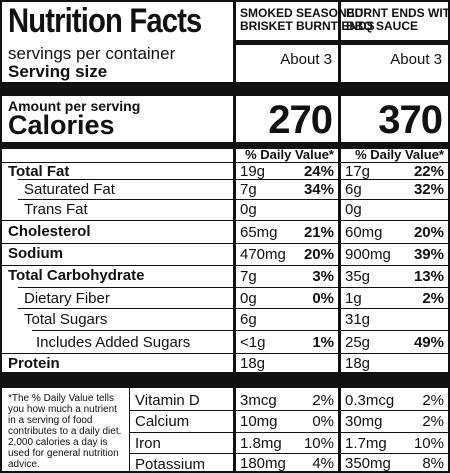 This screenshot has height=473, width=450. Describe the element at coordinates (259, 421) in the screenshot. I see `p1-amount: 10mg` at that location.